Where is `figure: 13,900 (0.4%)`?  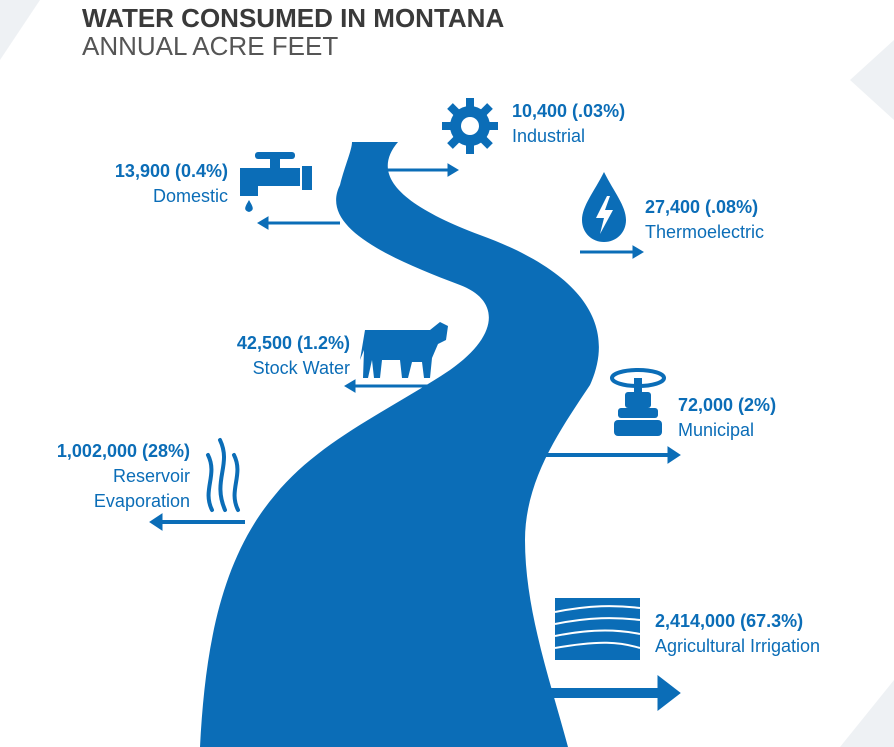
figure: 13,900 (0.4%) is located at coordinates (171, 171).